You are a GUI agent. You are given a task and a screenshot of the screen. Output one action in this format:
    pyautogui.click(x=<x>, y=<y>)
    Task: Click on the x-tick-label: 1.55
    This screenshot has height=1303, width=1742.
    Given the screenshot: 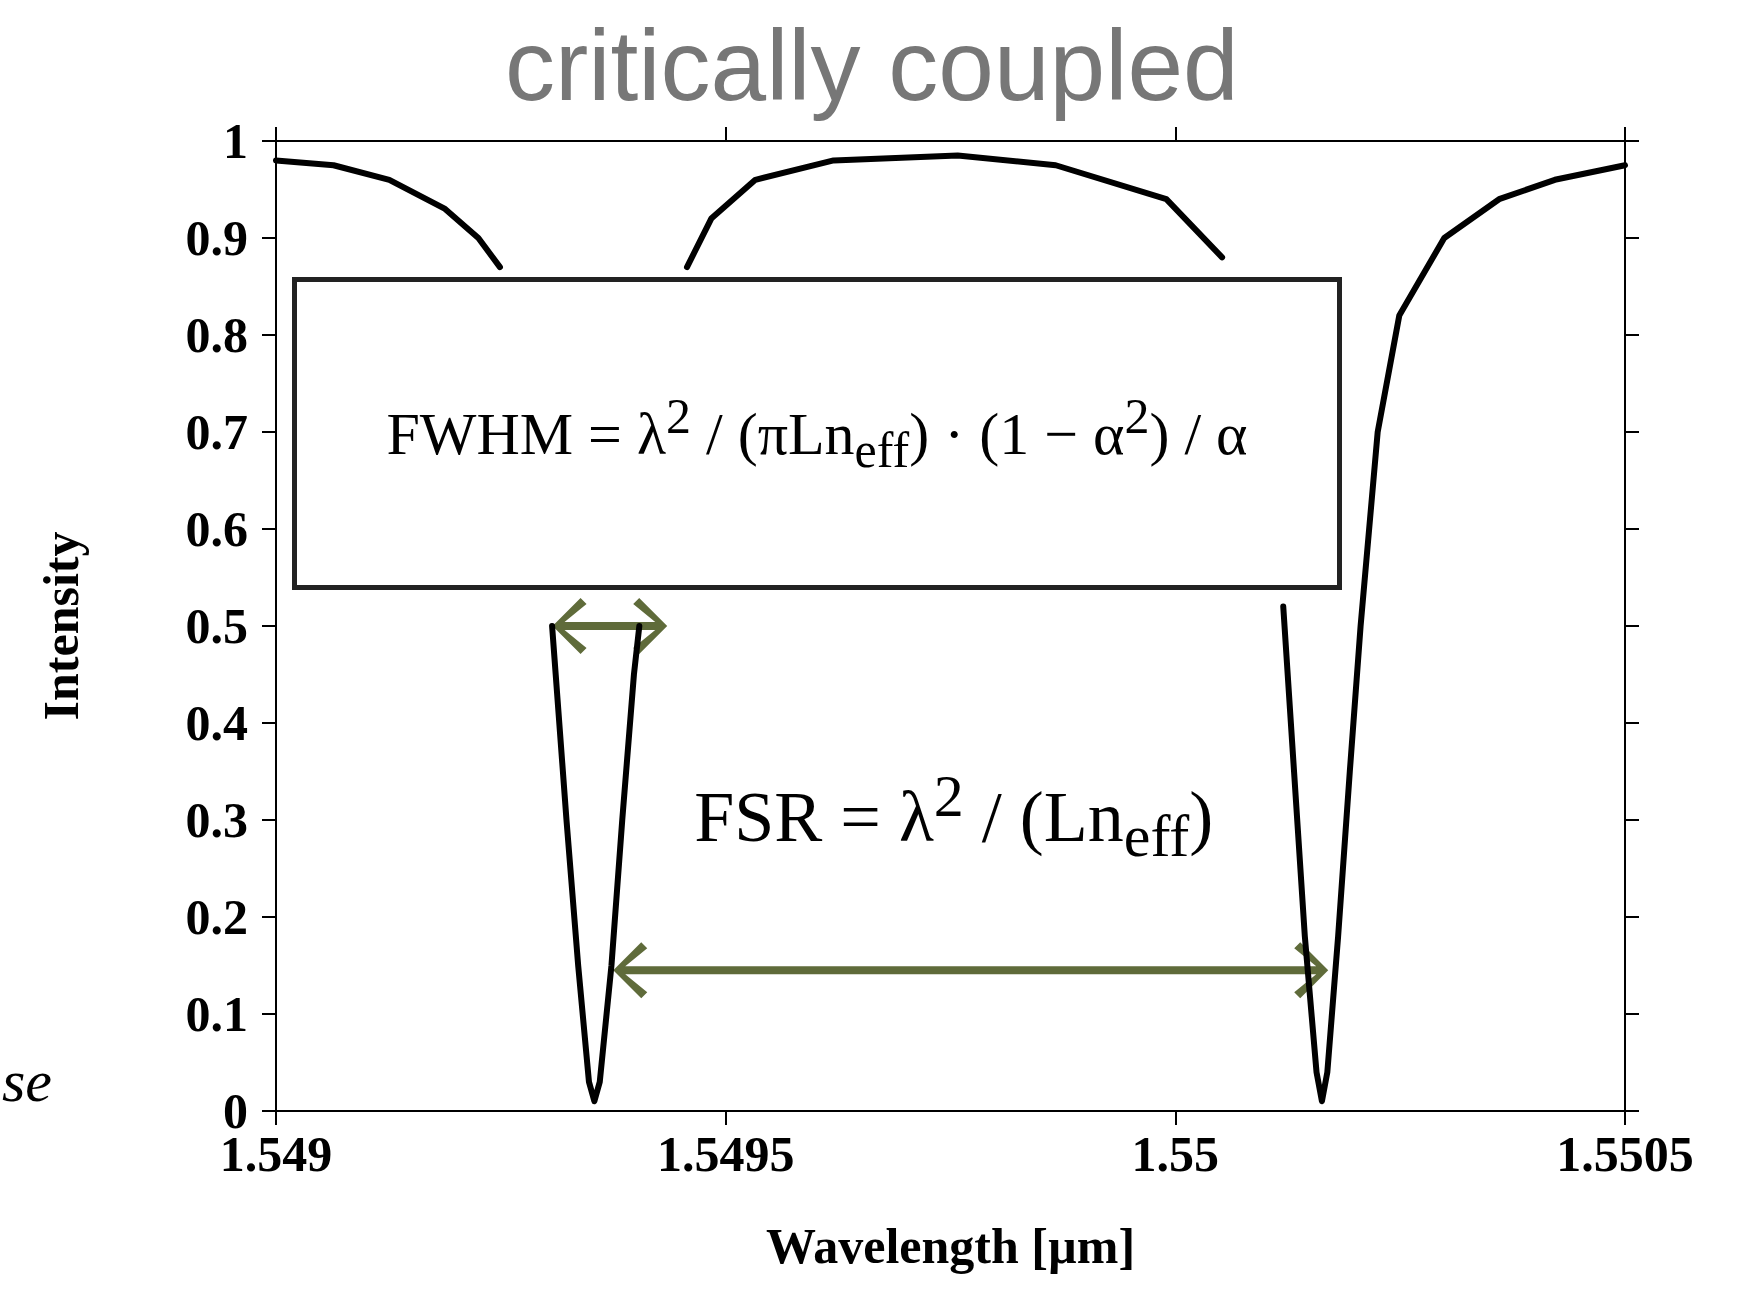 What is the action you would take?
    pyautogui.click(x=1175, y=1154)
    